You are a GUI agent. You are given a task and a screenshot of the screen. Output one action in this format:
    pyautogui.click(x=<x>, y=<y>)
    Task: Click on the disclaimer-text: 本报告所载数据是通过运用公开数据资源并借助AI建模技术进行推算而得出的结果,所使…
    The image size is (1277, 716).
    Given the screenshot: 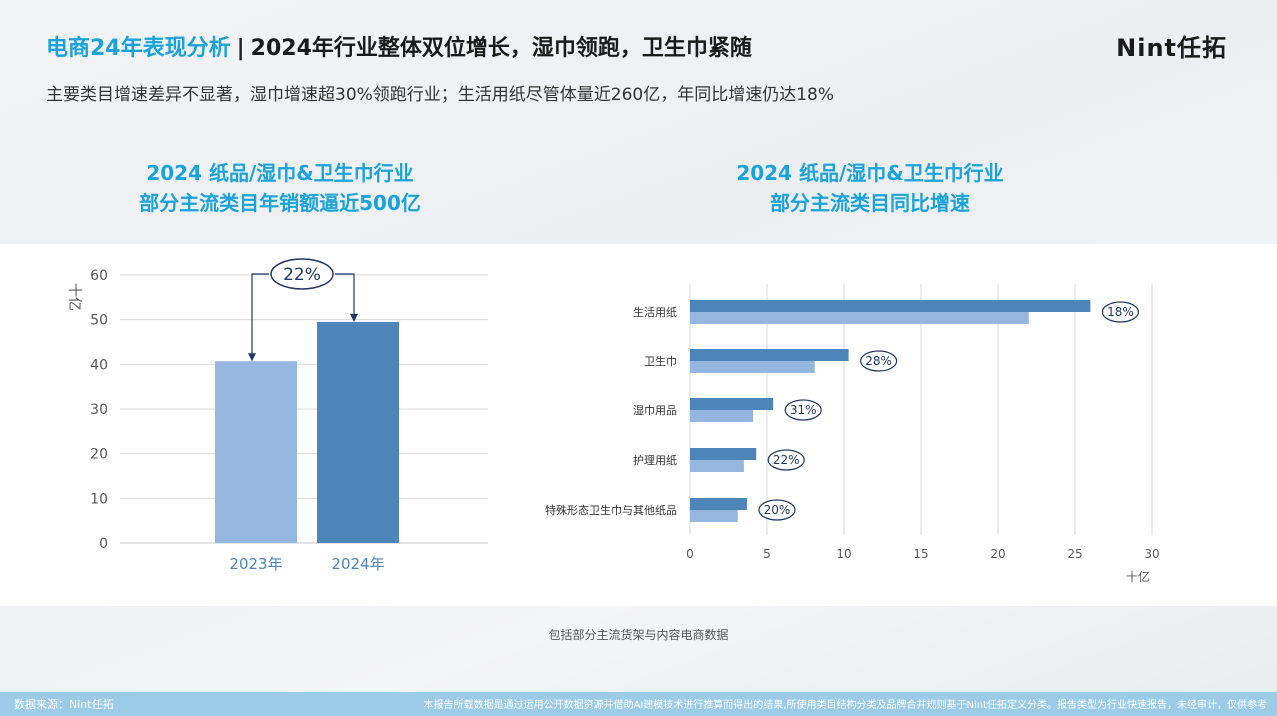 What is the action you would take?
    pyautogui.click(x=845, y=705)
    